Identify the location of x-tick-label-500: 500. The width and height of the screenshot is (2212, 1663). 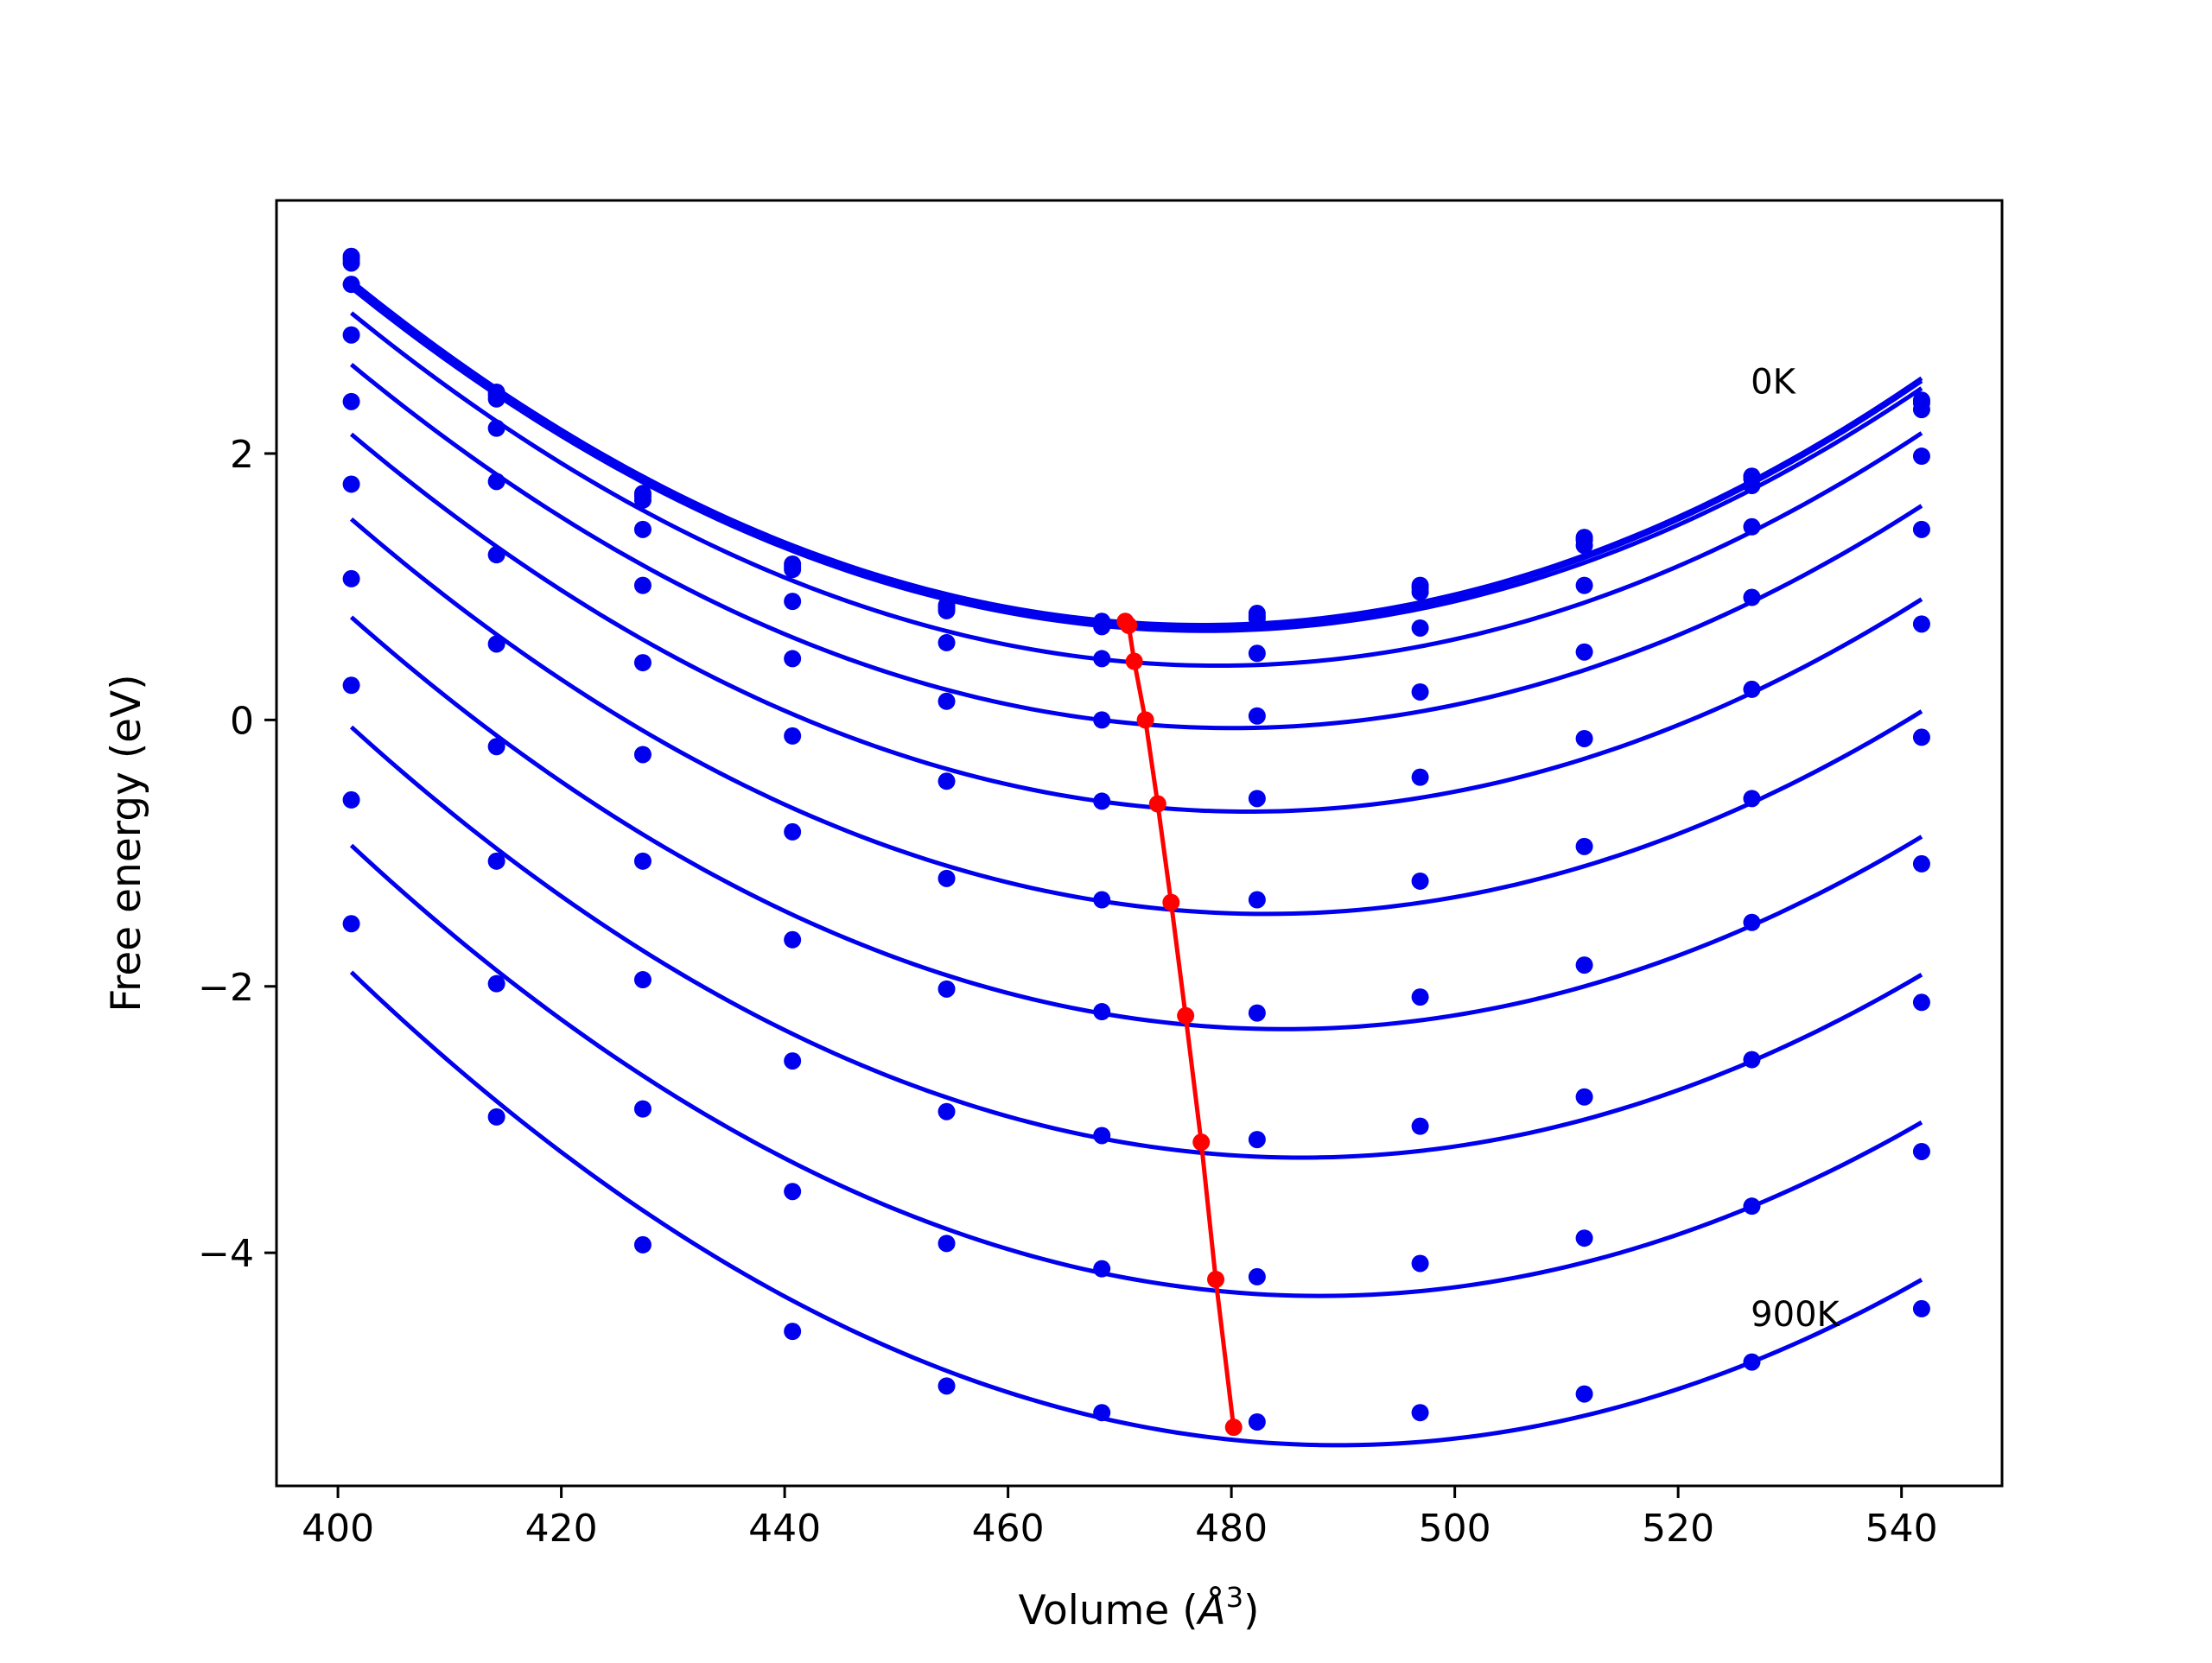
(1455, 1529).